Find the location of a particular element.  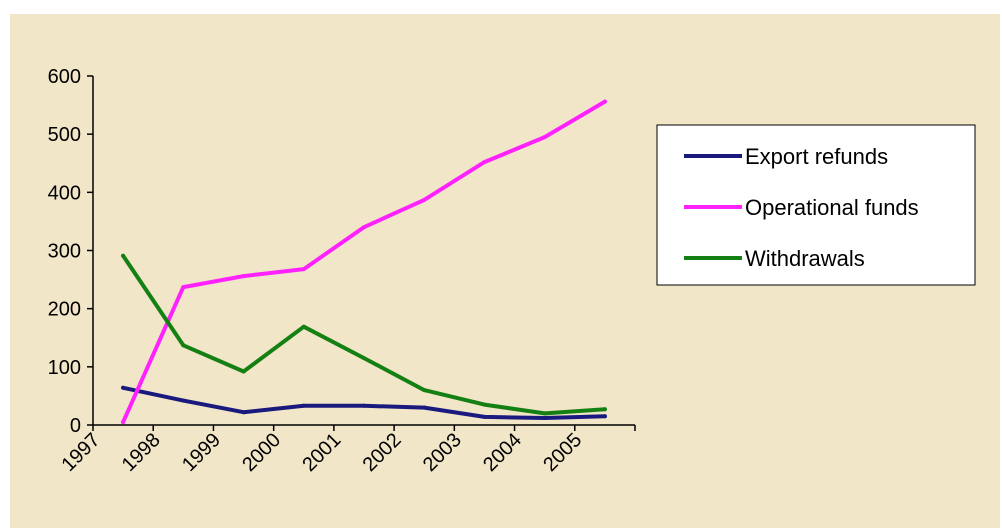

y-tick-label: 400 is located at coordinates (64, 193).